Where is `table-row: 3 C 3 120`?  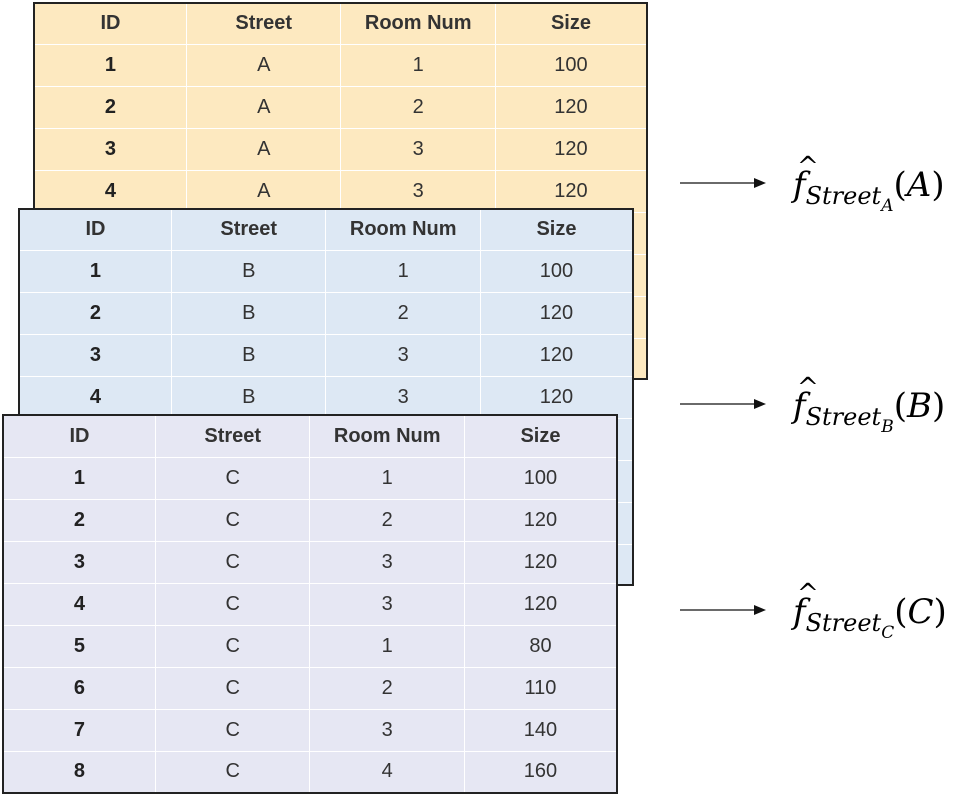
table-row: 3 C 3 120 is located at coordinates (310, 562).